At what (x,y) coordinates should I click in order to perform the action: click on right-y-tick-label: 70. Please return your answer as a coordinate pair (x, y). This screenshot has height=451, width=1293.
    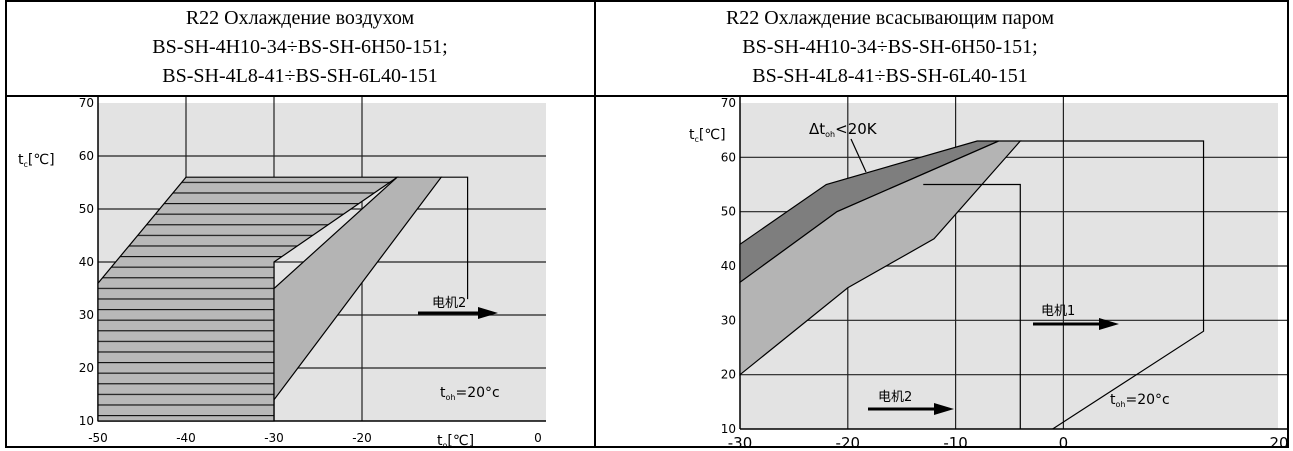
    Looking at the image, I should click on (728, 103).